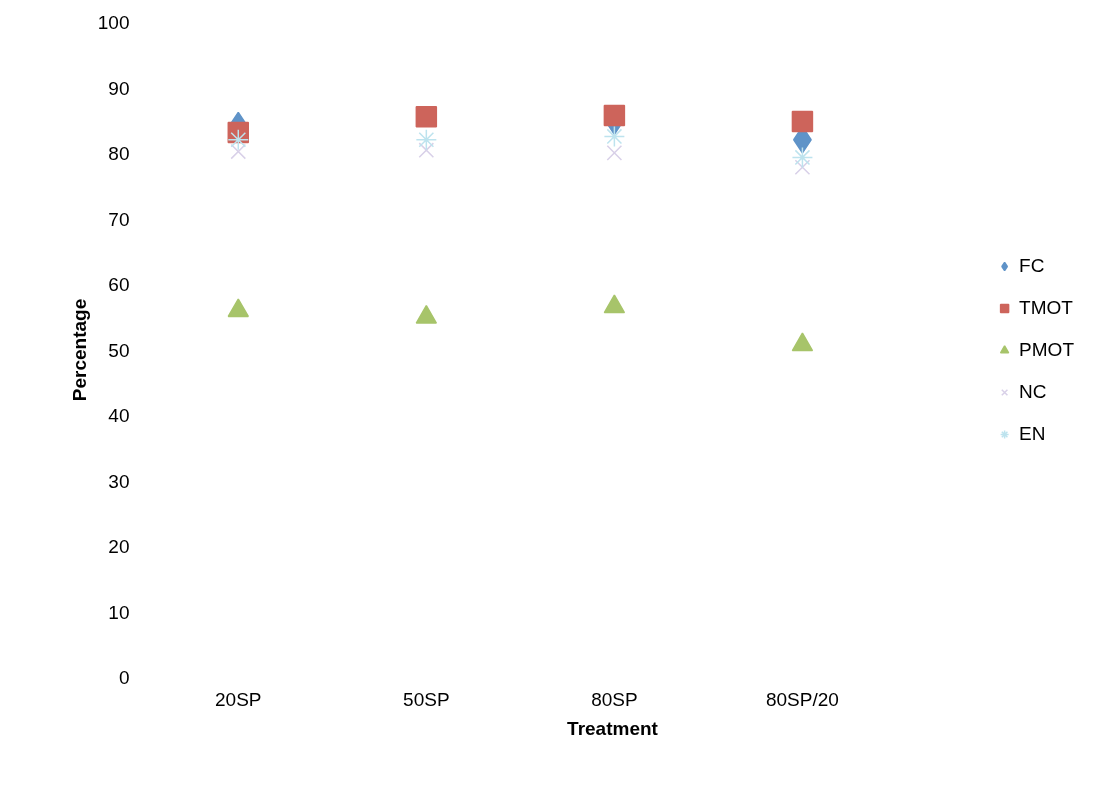 This screenshot has width=1094, height=801. I want to click on legend-label: TMOT, so click(1046, 307).